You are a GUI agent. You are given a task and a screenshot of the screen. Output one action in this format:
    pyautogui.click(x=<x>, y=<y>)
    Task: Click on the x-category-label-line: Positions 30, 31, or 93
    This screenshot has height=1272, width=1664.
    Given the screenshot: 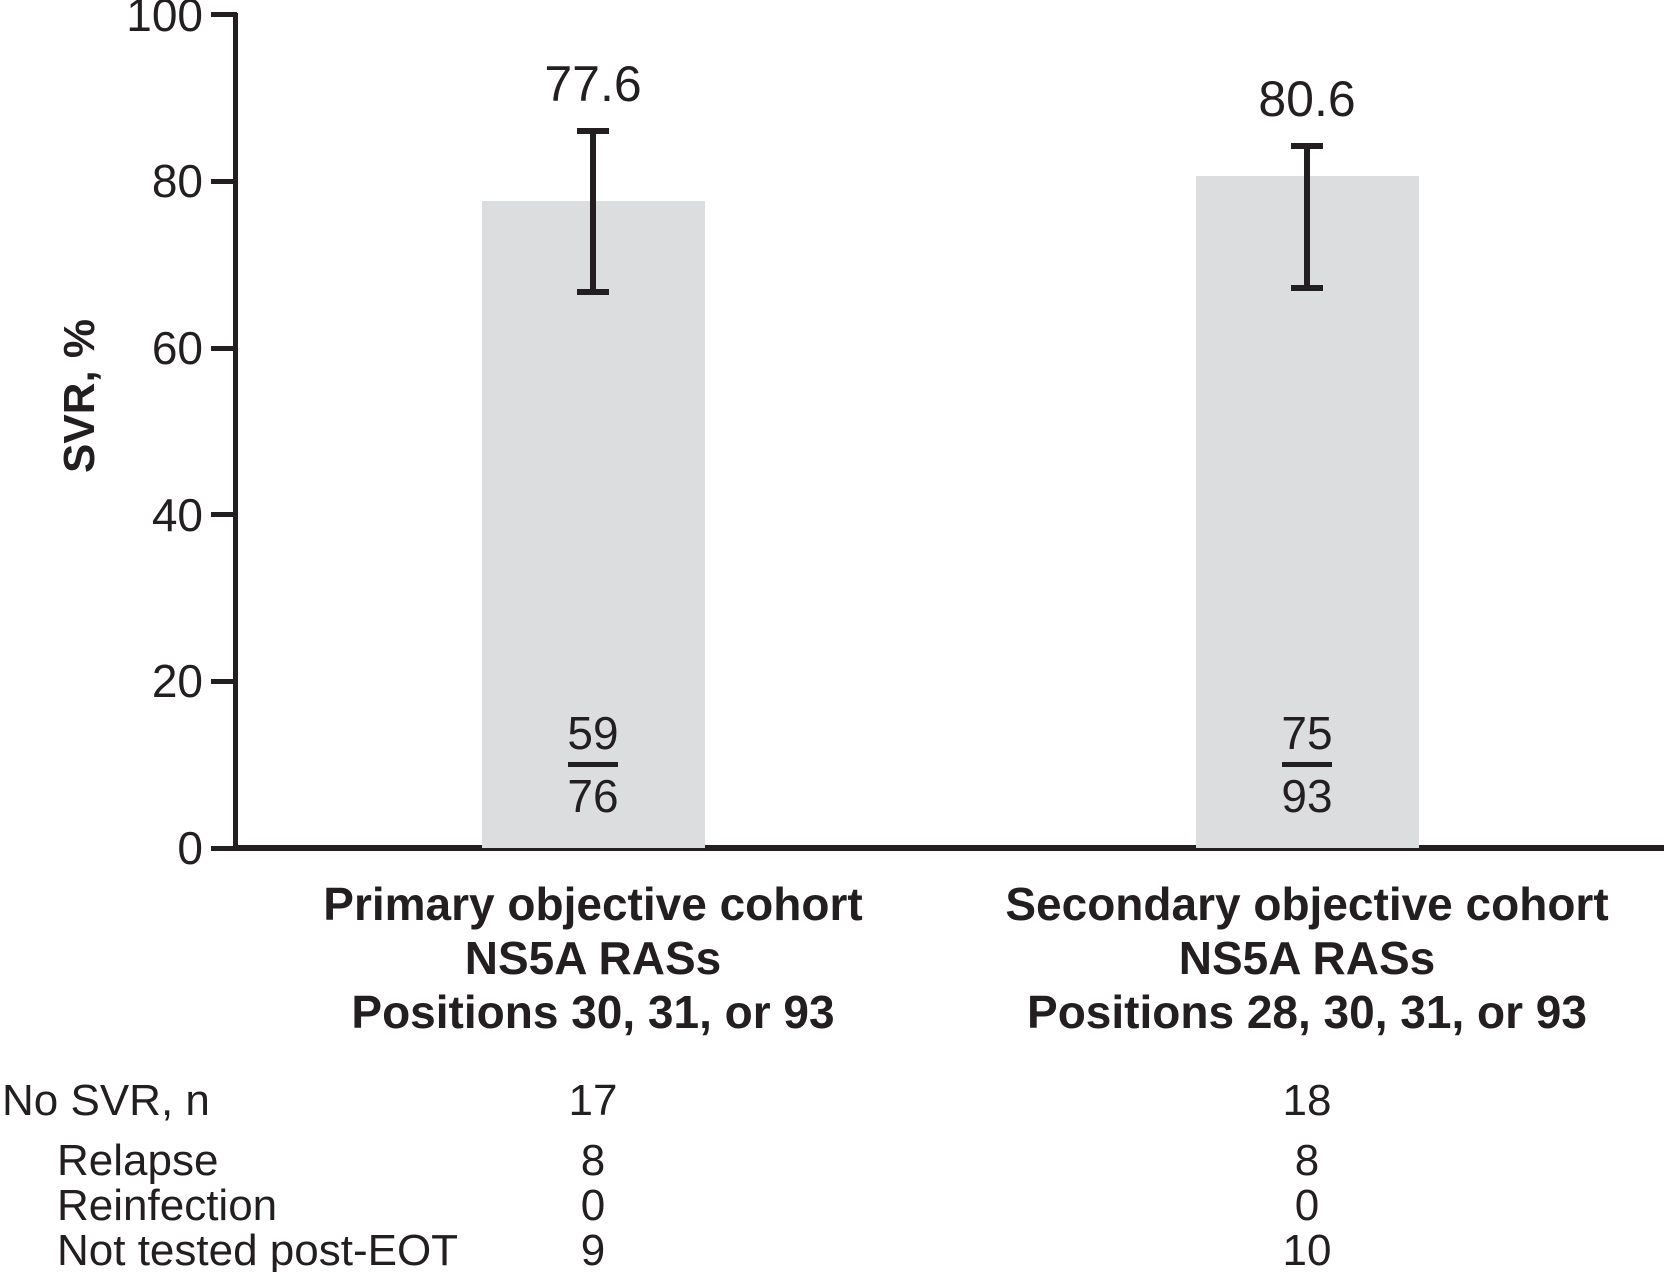 What is the action you would take?
    pyautogui.click(x=593, y=1012)
    